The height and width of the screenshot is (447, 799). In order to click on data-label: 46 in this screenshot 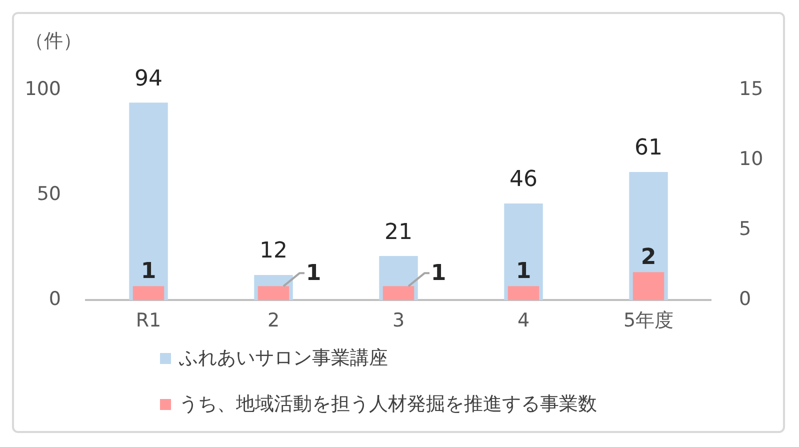, I will do `click(524, 179)`.